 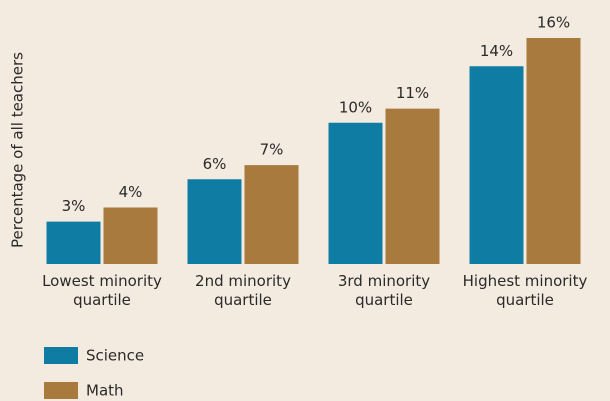 What do you see at coordinates (384, 290) in the screenshot?
I see `x-tick-label: 3rd minority quartile` at bounding box center [384, 290].